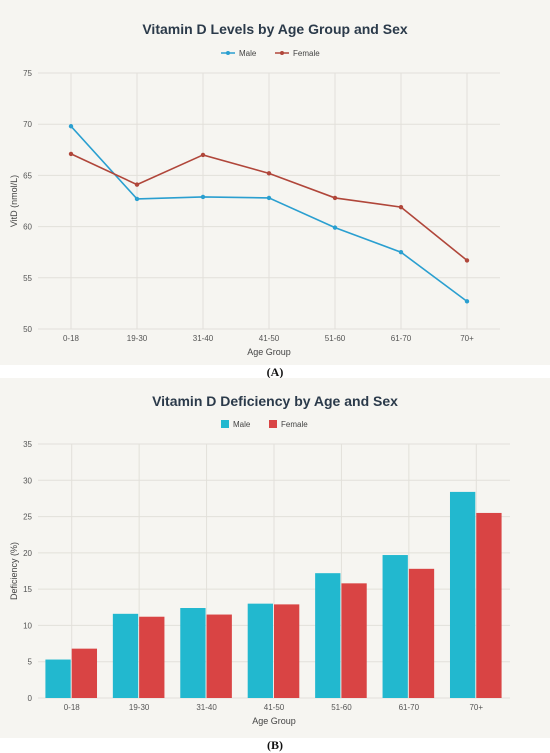  I want to click on caption-b: (B), so click(275, 745).